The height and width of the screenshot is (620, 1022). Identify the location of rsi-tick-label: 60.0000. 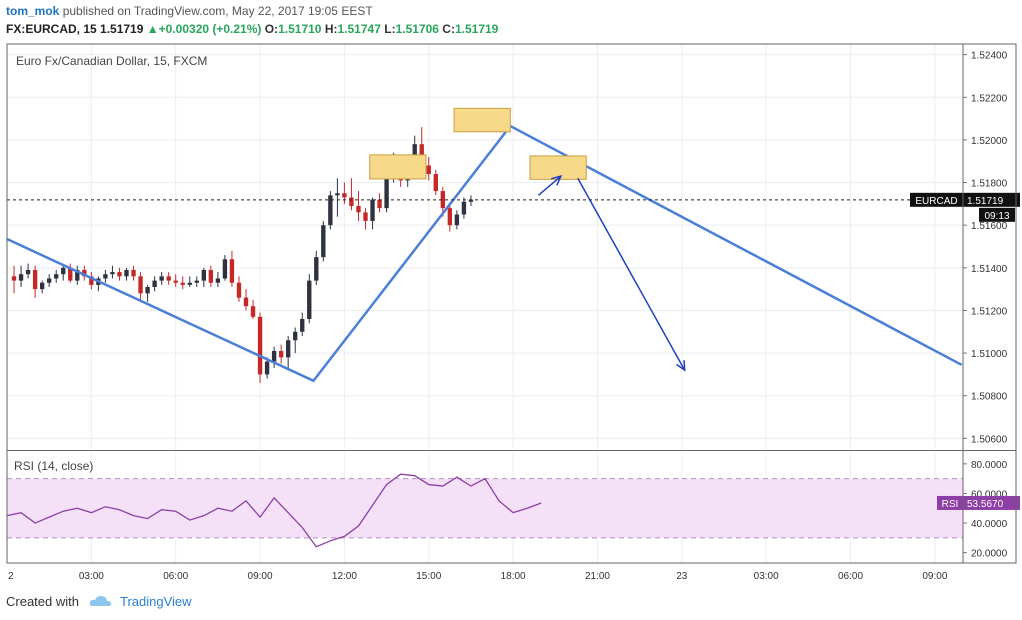
(989, 494).